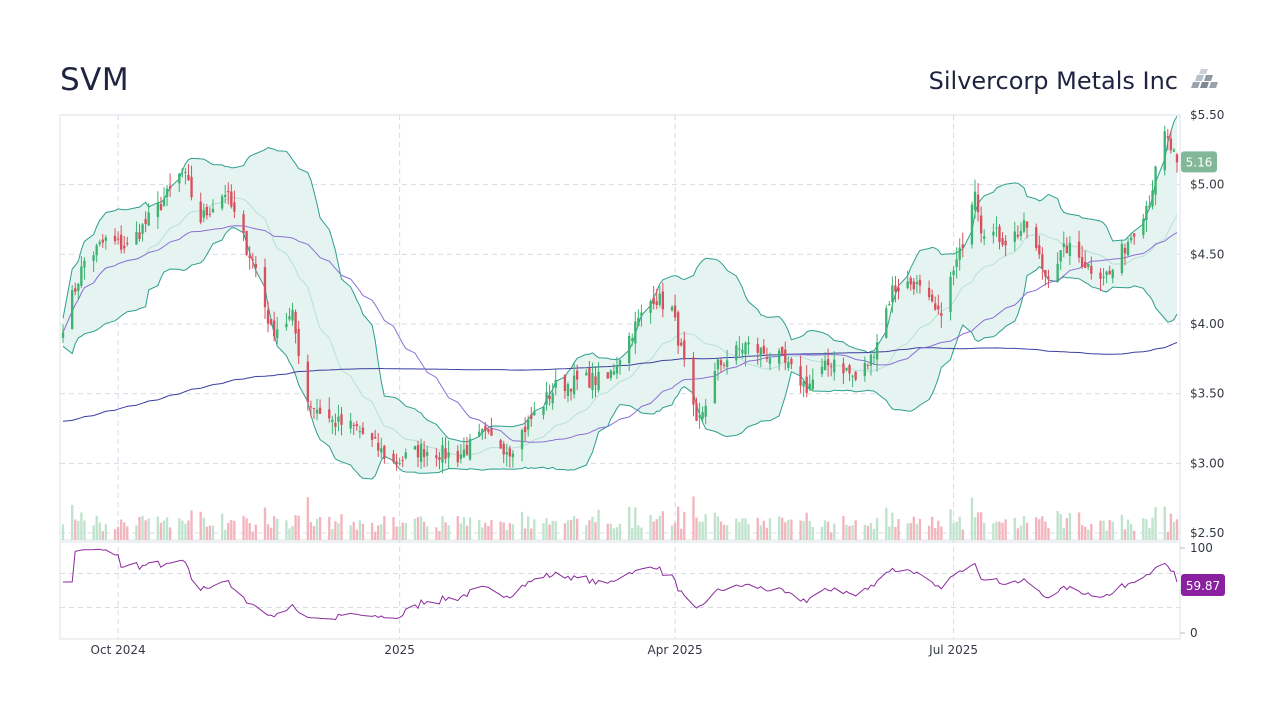 The image size is (1280, 720). Describe the element at coordinates (1207, 115) in the screenshot. I see `price-tick-label: $5.50` at that location.